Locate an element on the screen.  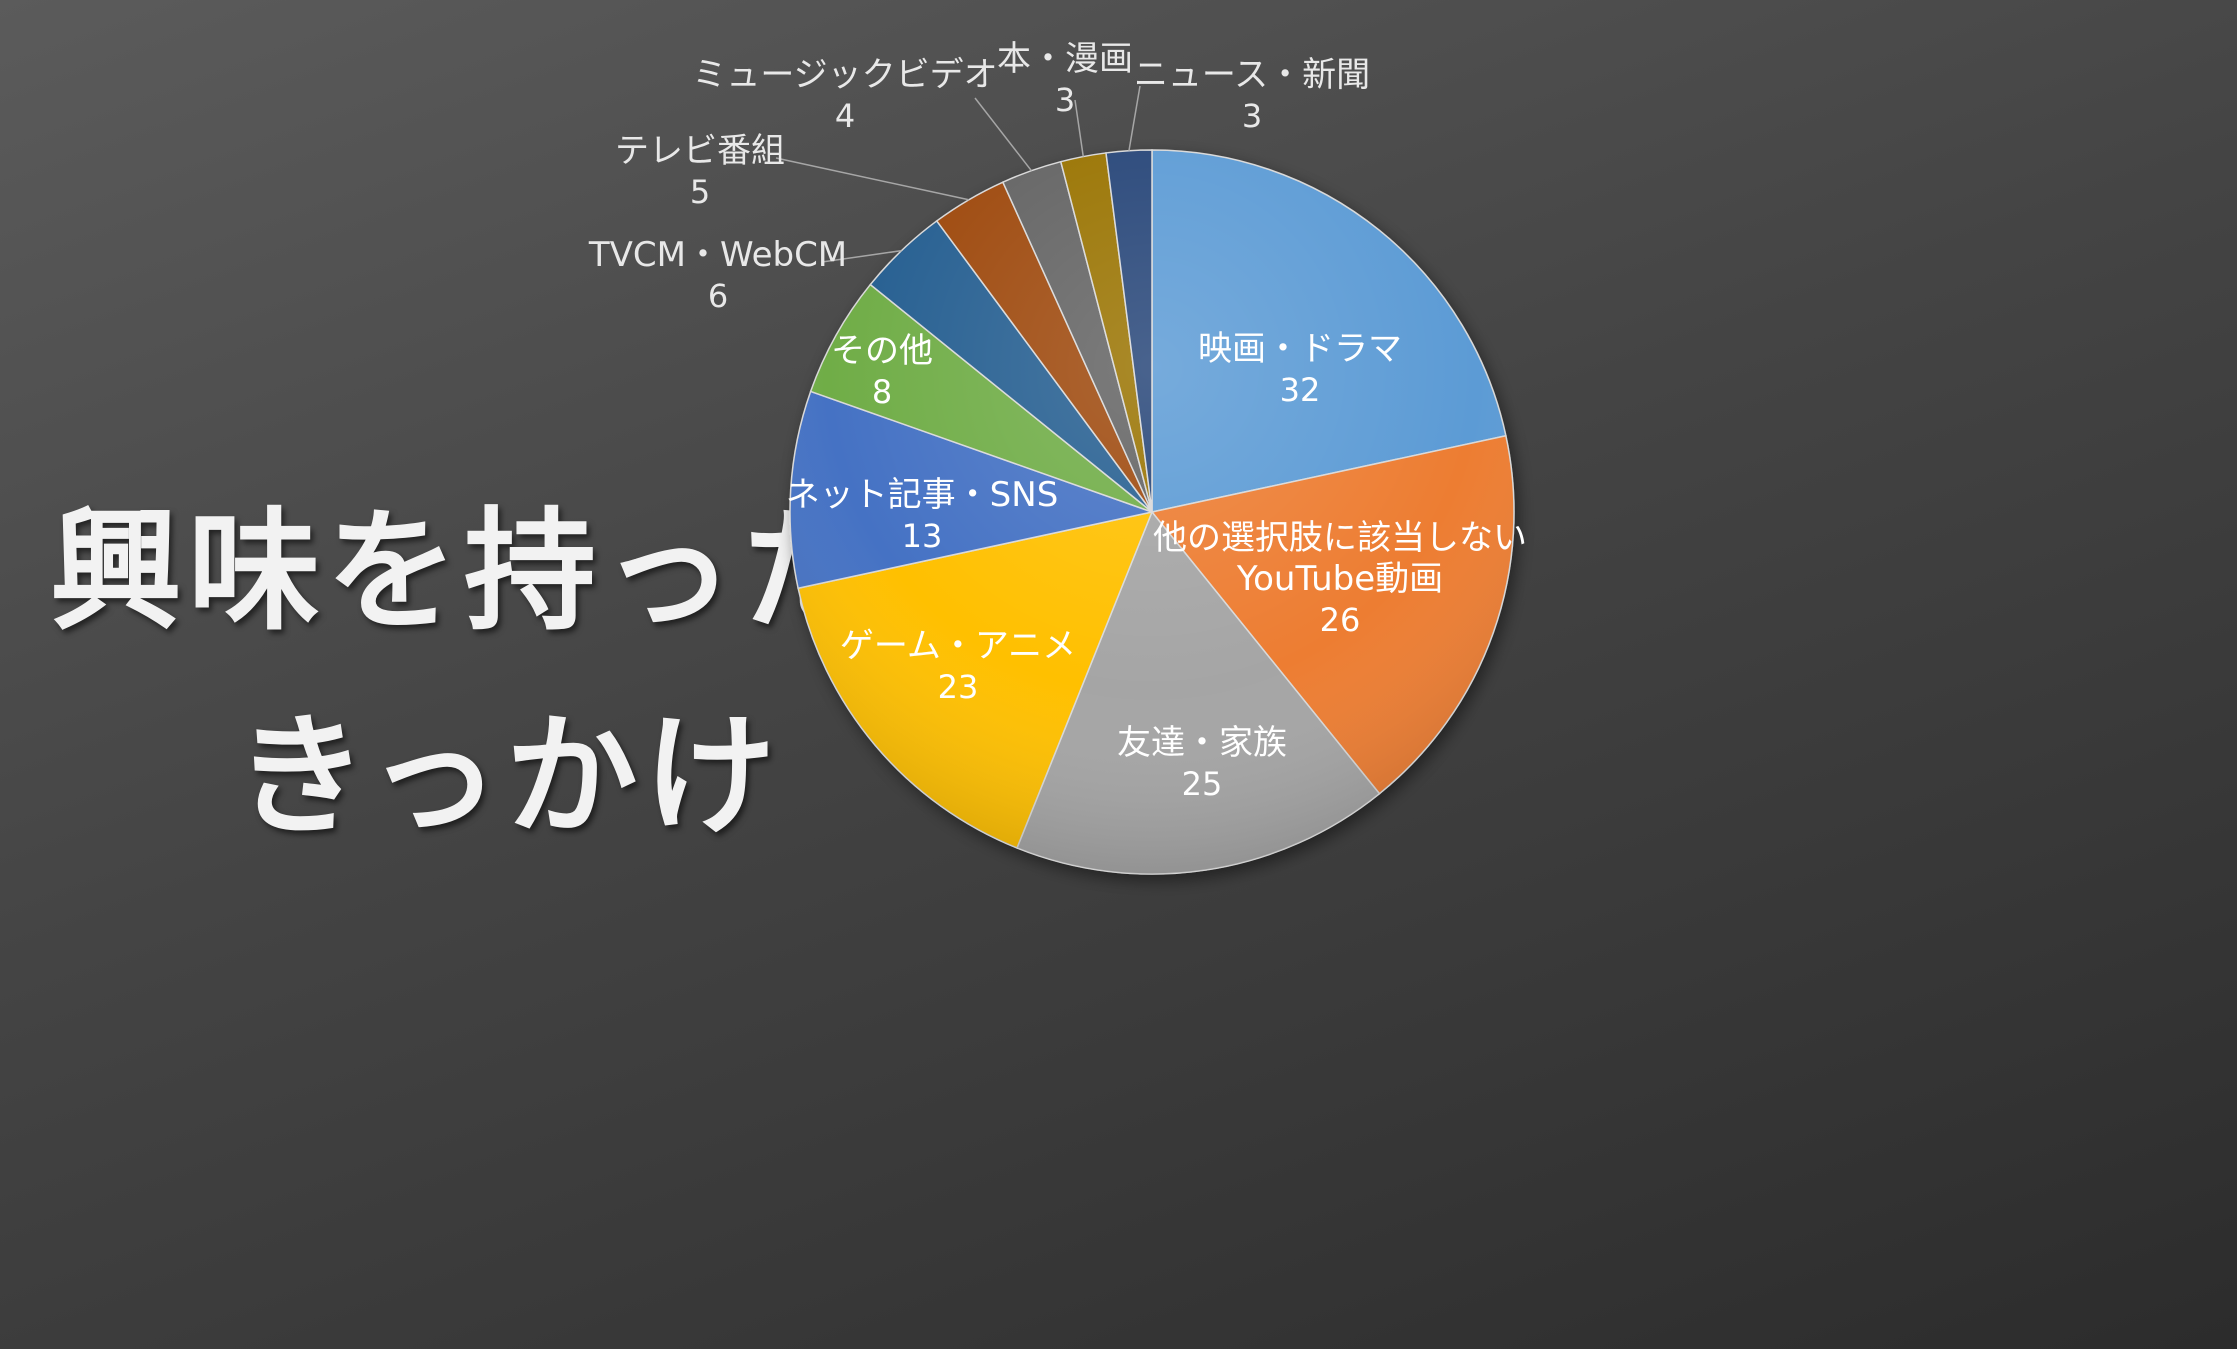
slice-label: 友達・家族 is located at coordinates (1202, 743).